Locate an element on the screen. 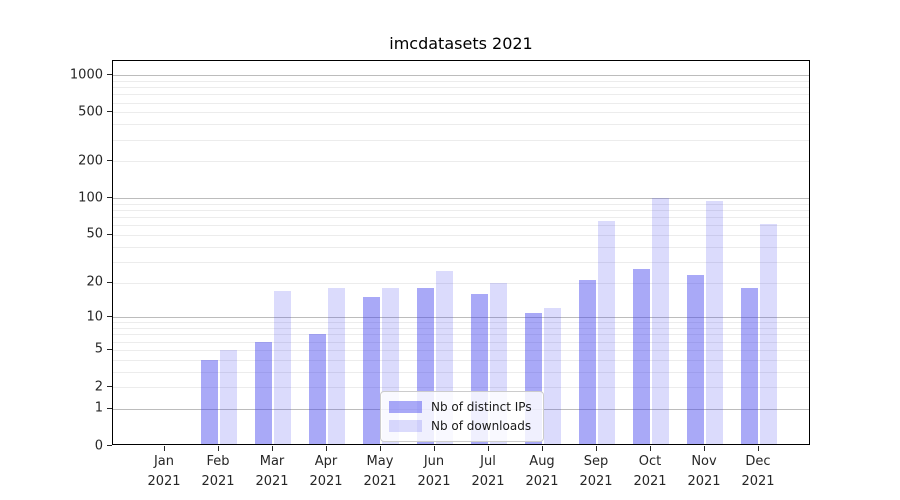  x-tick-label-jun: Jun 2021 is located at coordinates (434, 472).